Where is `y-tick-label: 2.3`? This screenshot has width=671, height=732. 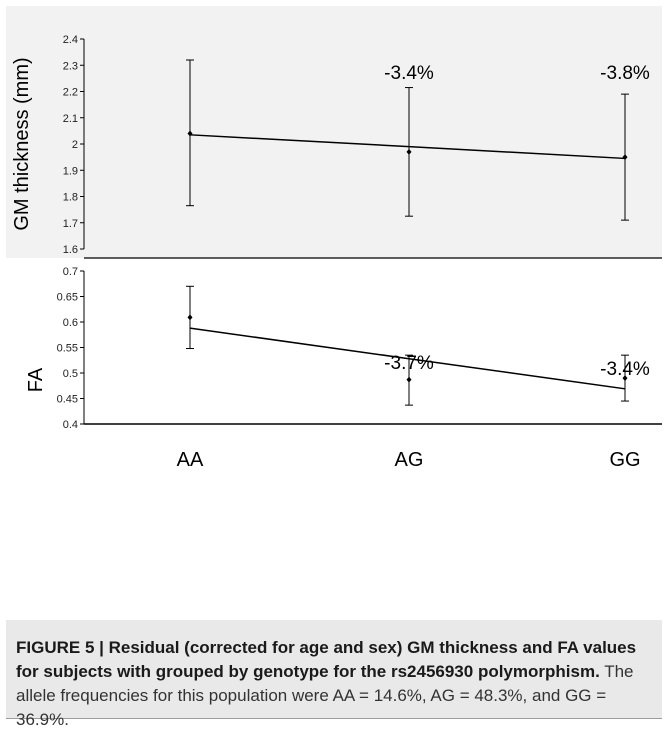
y-tick-label: 2.3 is located at coordinates (70, 66).